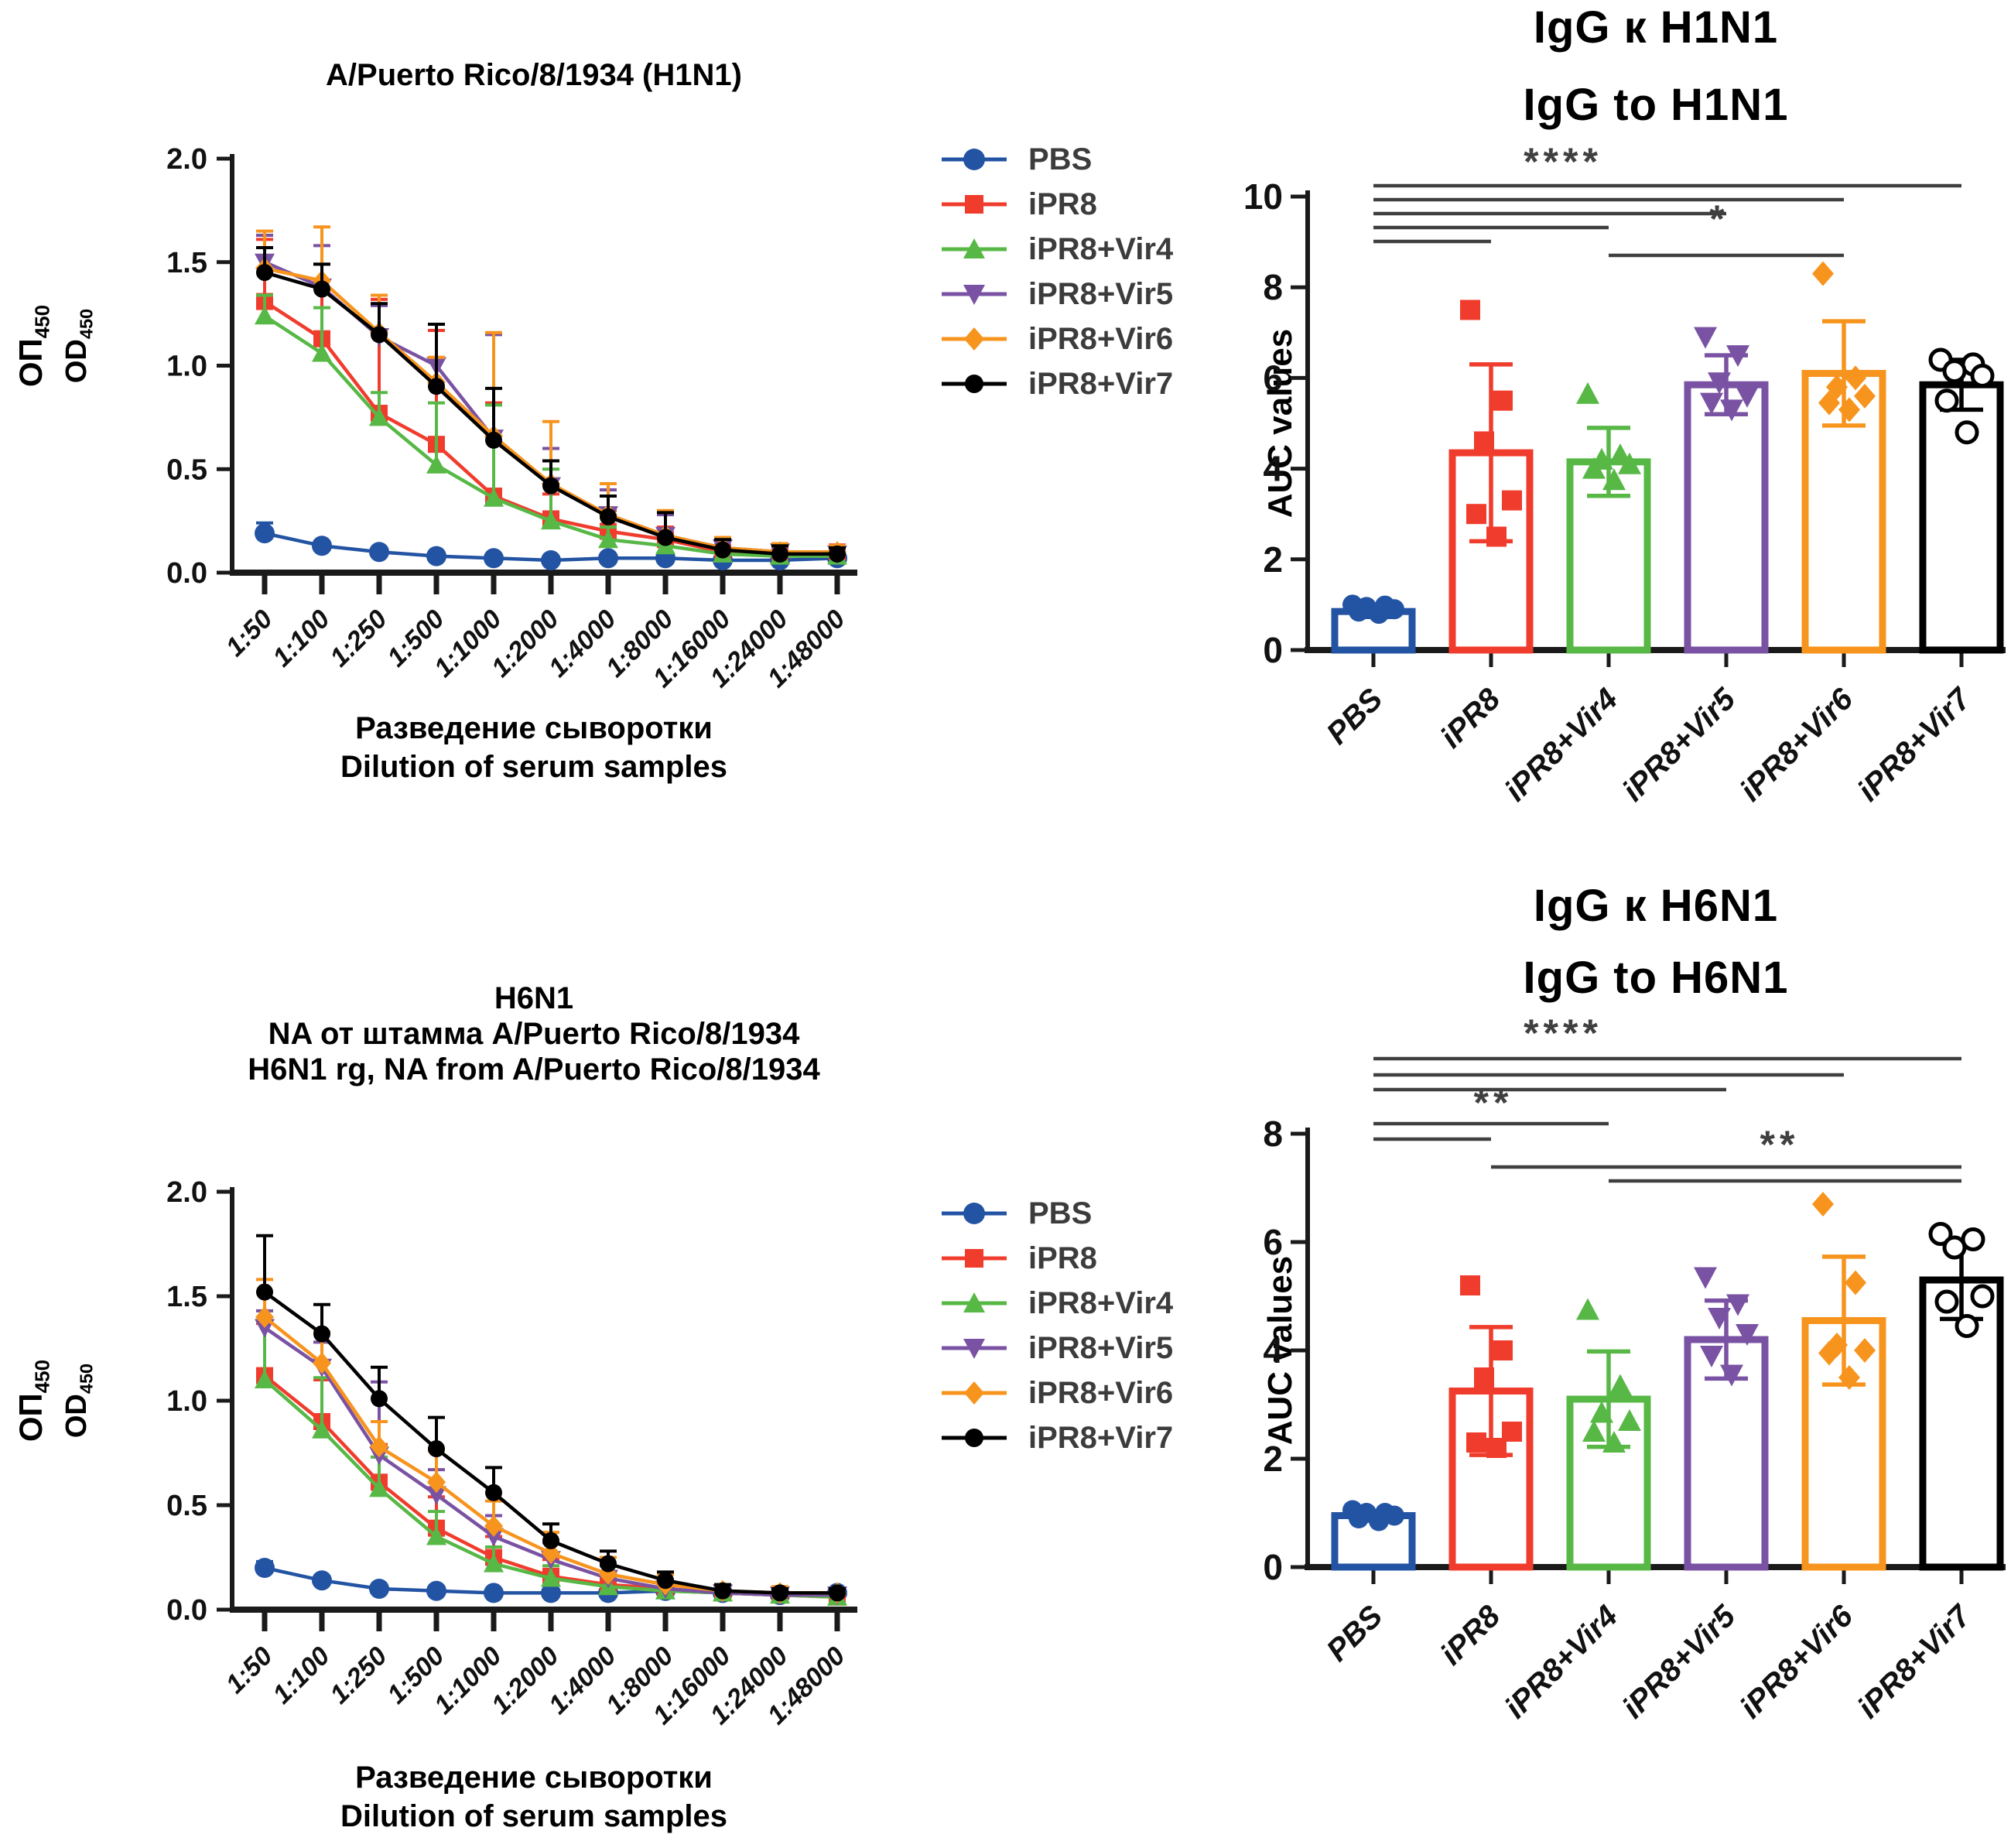 The image size is (2011, 1848). Describe the element at coordinates (1843, 1381) in the screenshot. I see `bar-iPR8+Vir6` at that location.